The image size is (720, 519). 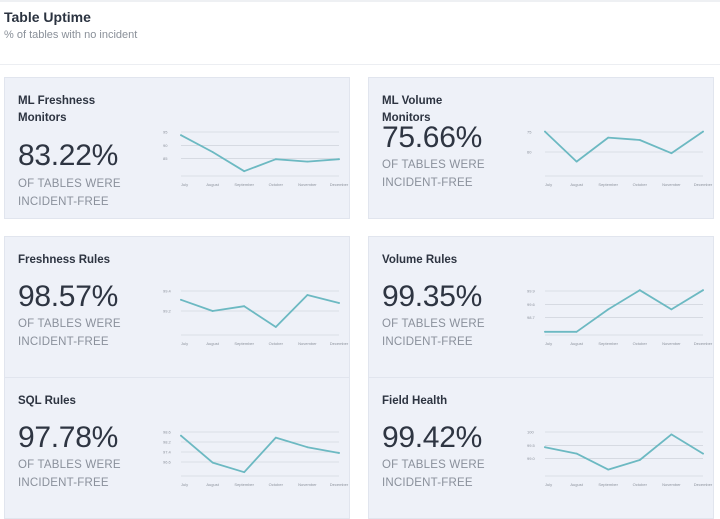 I want to click on card-value: 99.42%, so click(x=432, y=437).